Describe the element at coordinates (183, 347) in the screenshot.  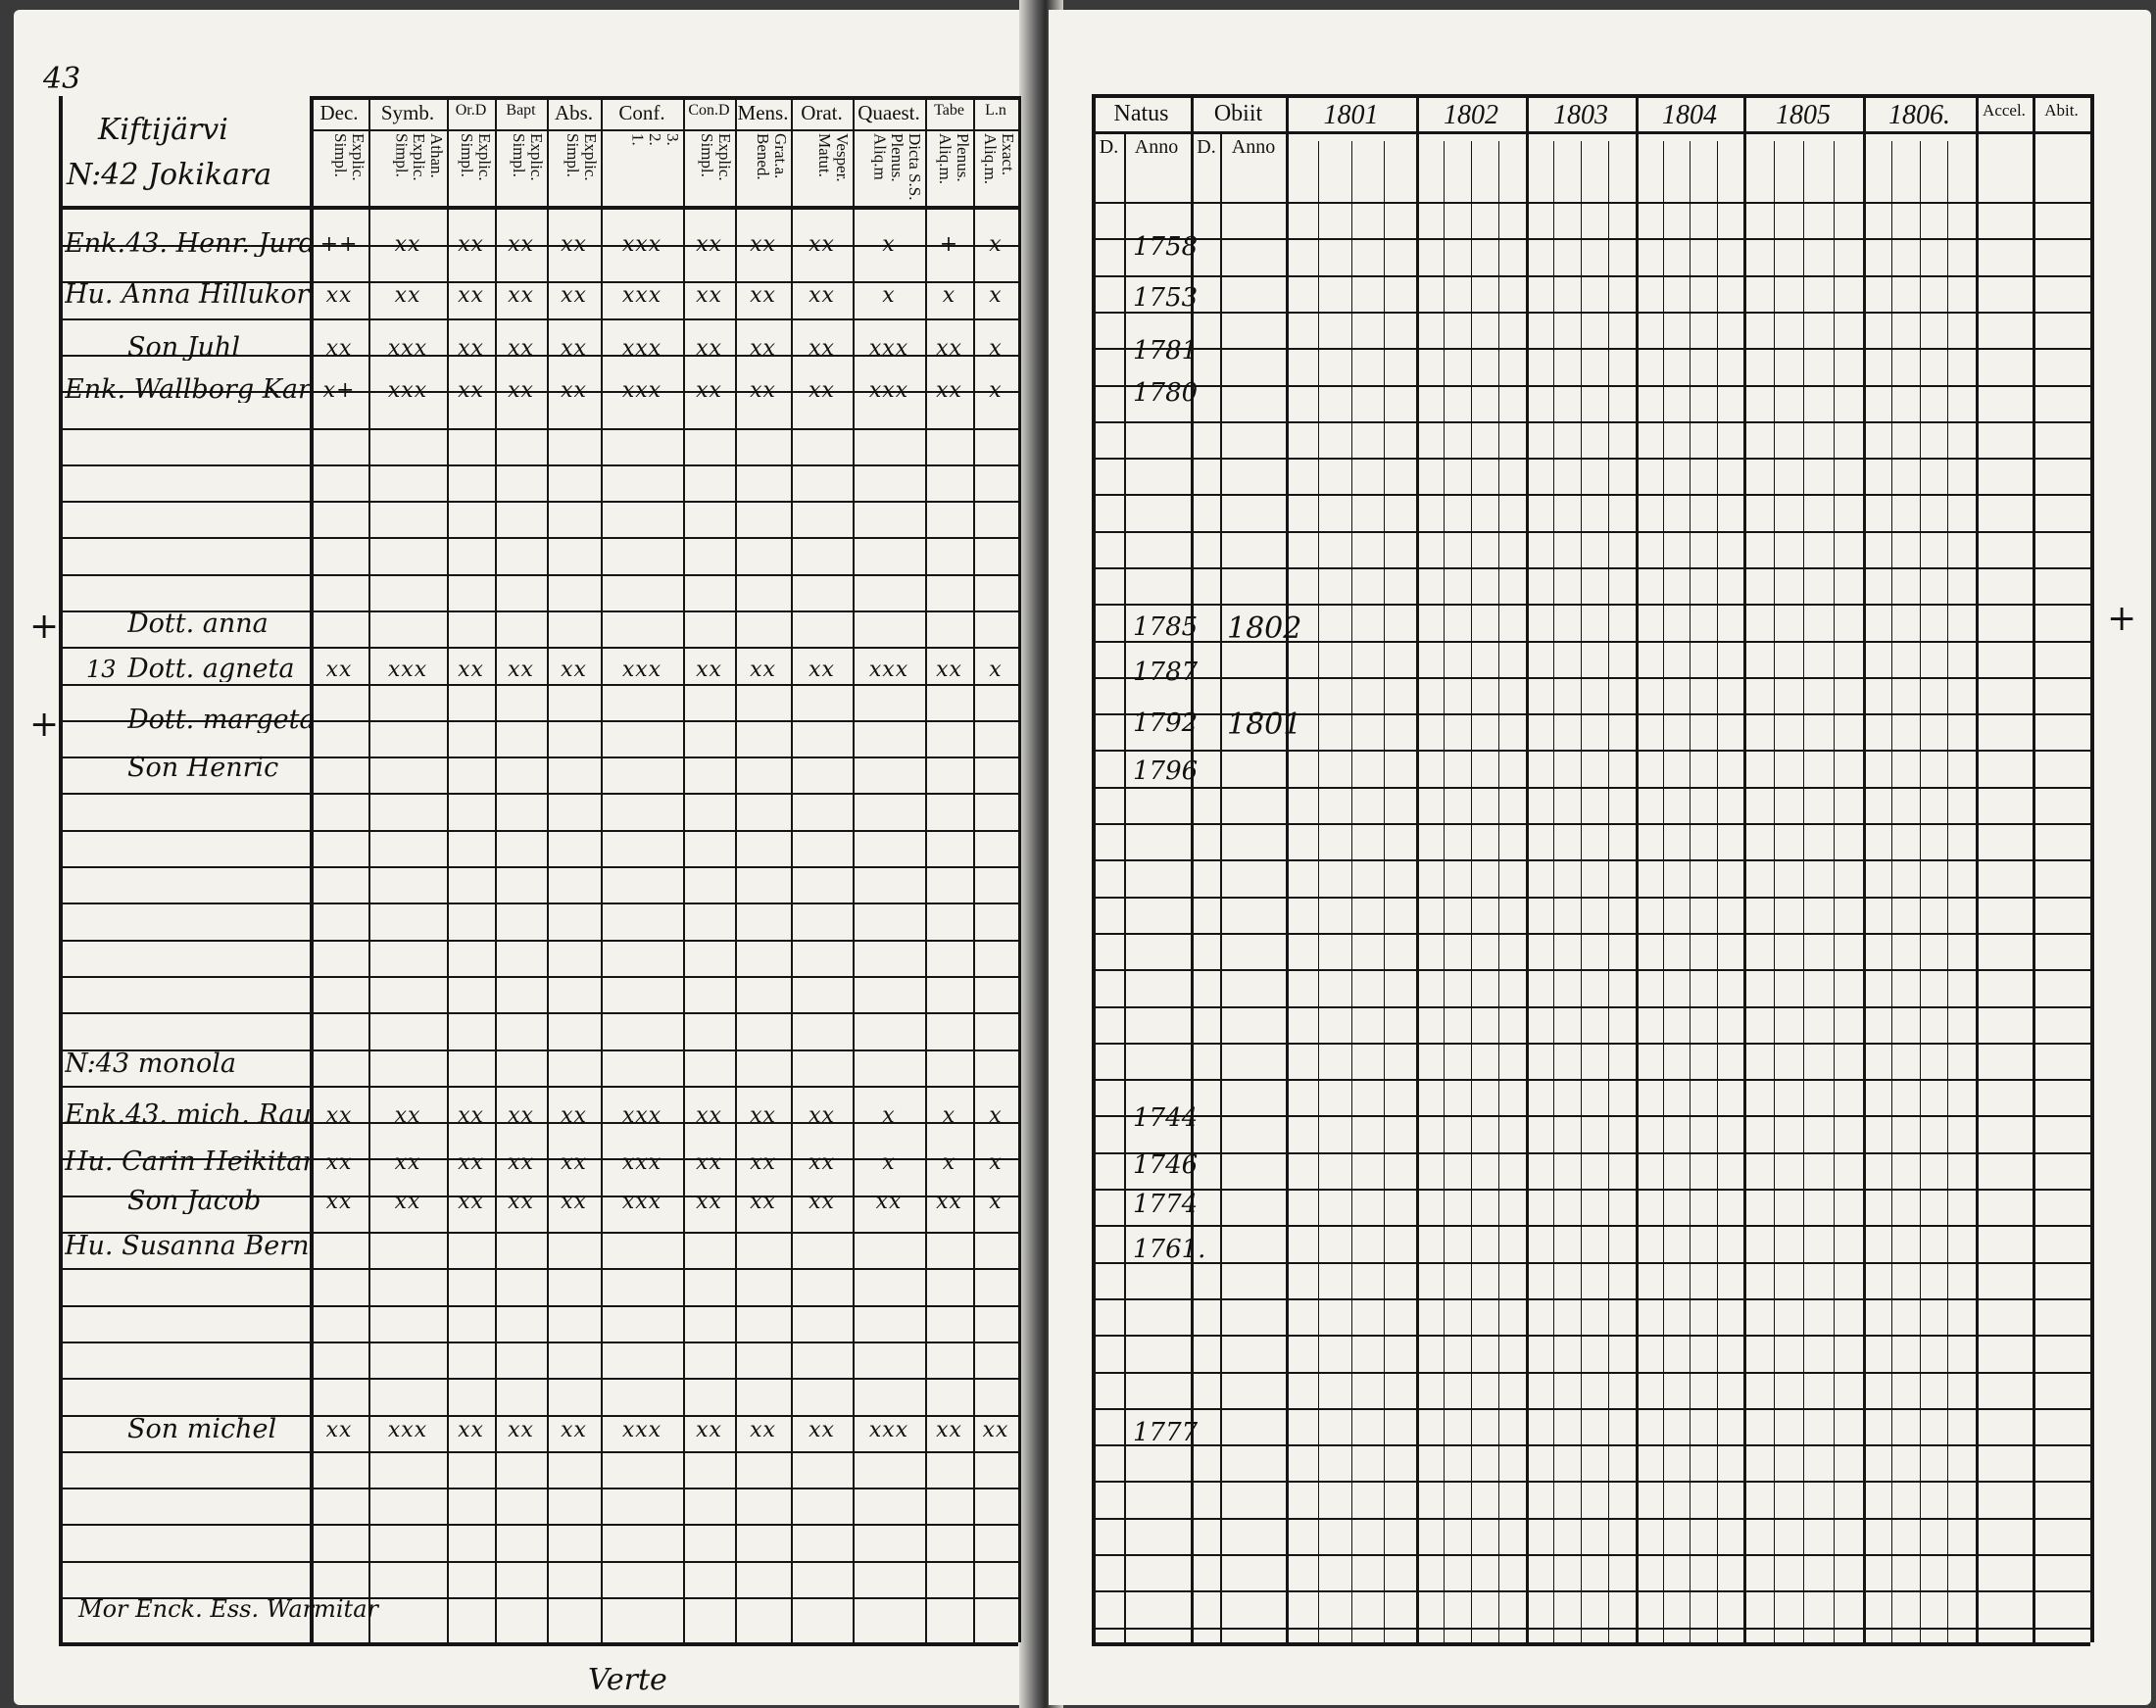
I see `entry-name: Son Juhl` at that location.